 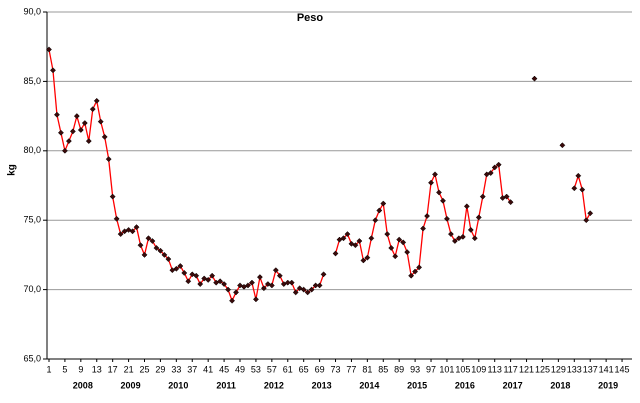 What do you see at coordinates (208, 369) in the screenshot?
I see `x-tick-label: 41` at bounding box center [208, 369].